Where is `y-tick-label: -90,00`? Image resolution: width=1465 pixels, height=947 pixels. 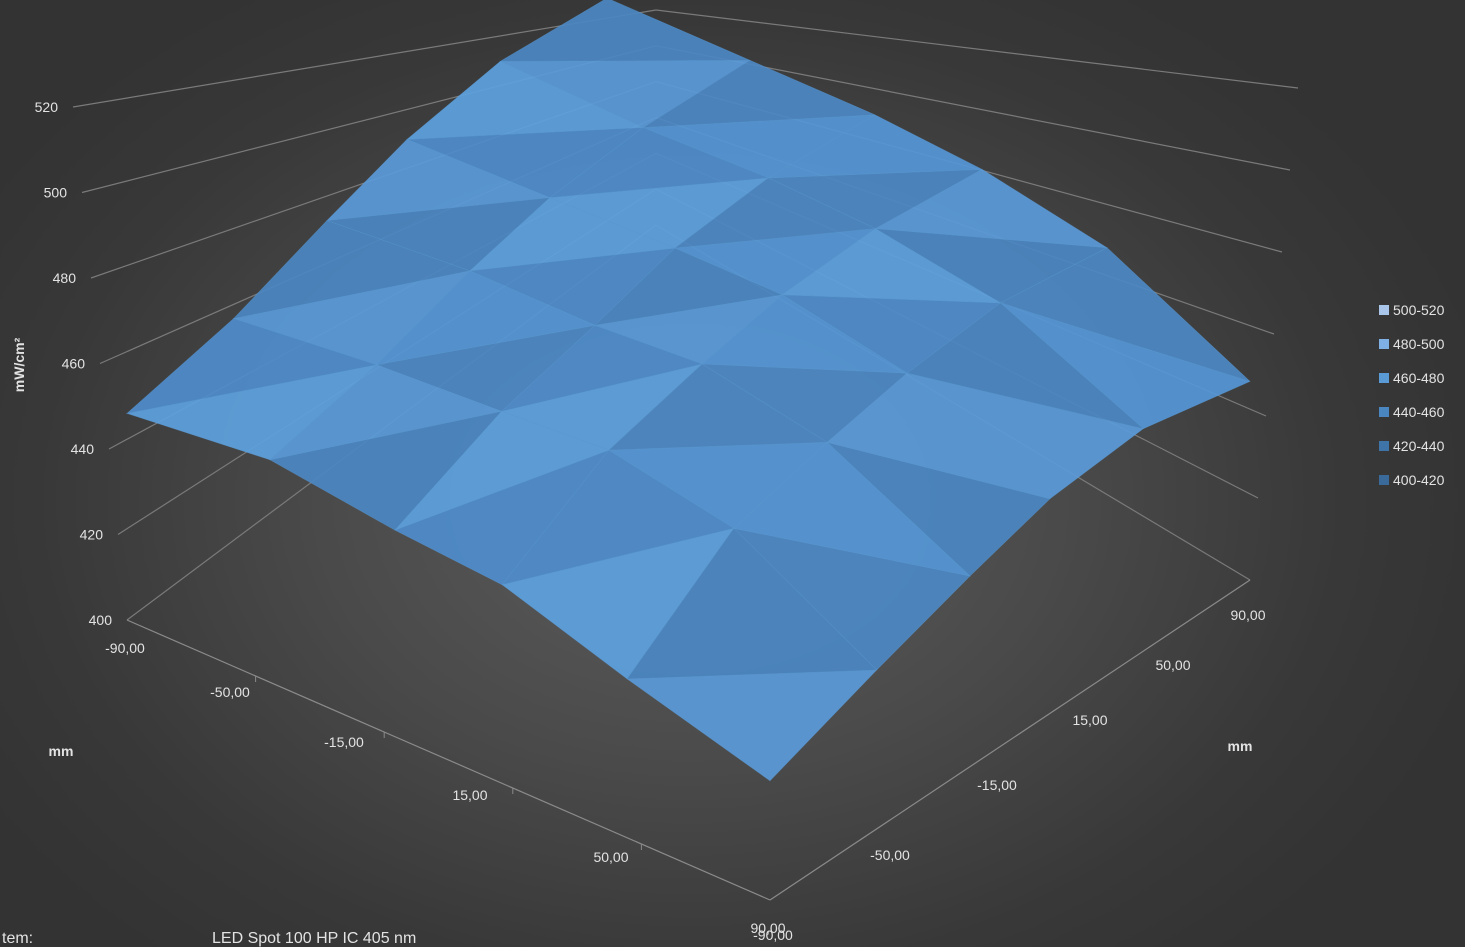
y-tick-label: -90,00 is located at coordinates (773, 935).